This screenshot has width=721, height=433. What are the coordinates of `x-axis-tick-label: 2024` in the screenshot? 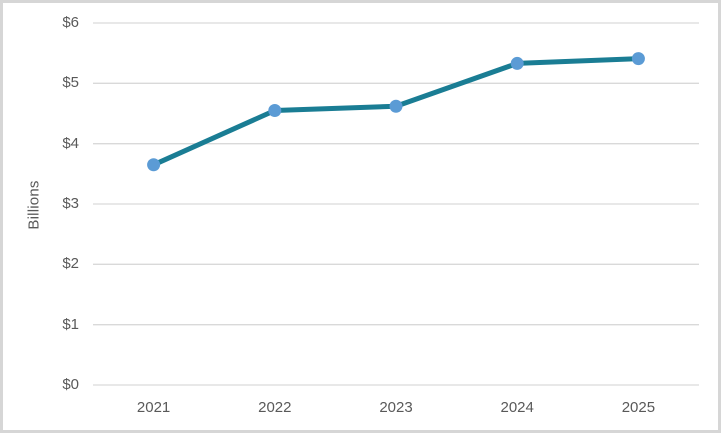 It's located at (517, 407).